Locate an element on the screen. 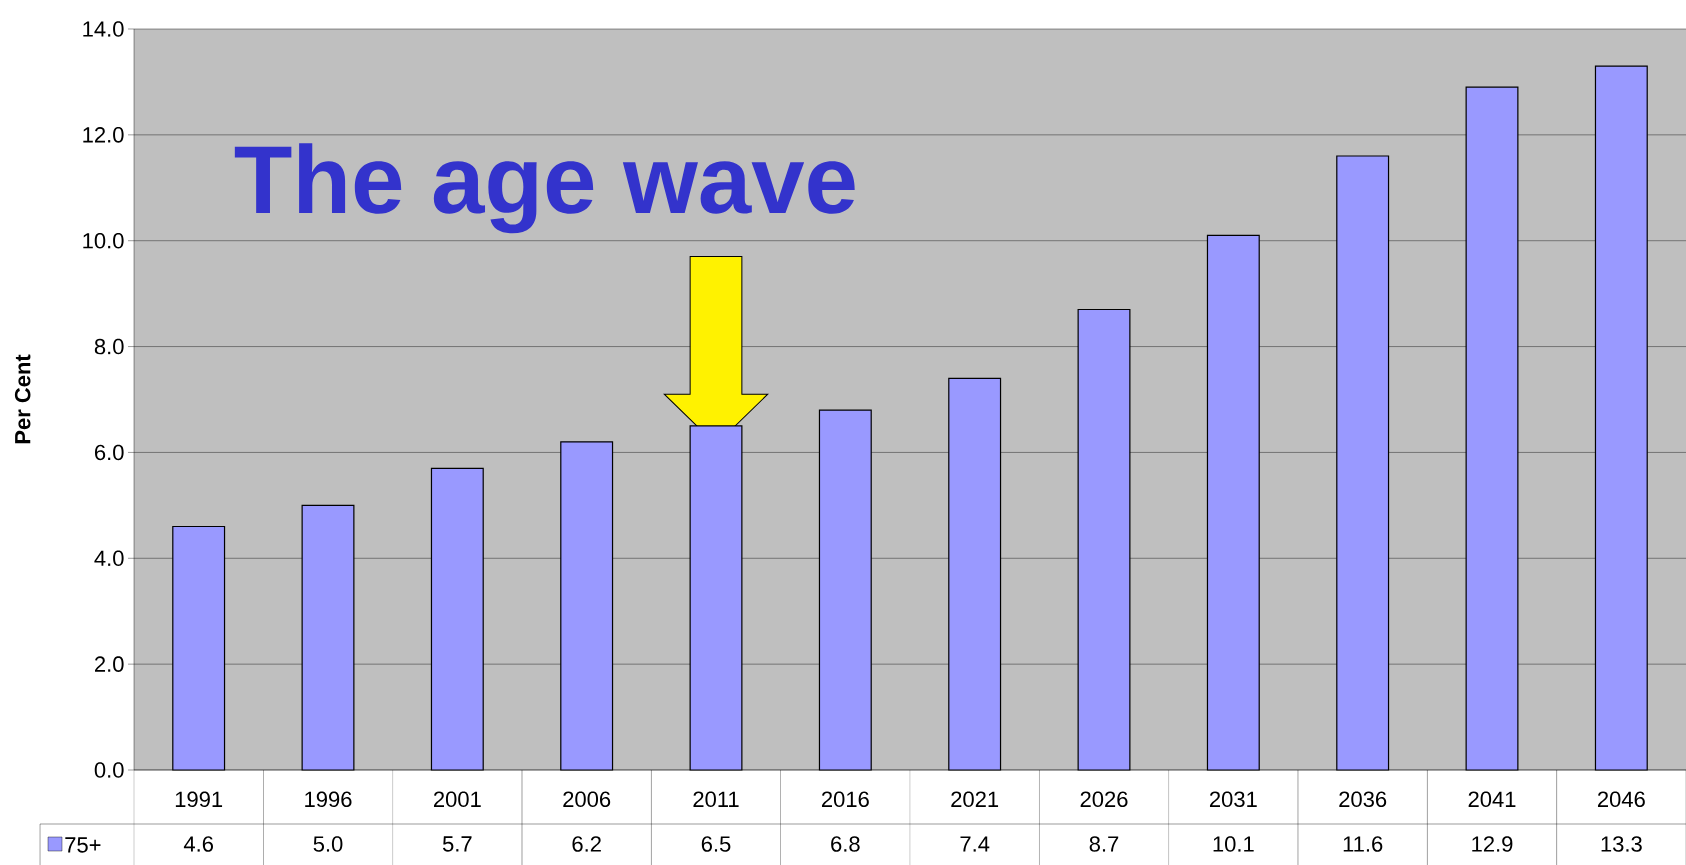  y-tick-label: 0.0 is located at coordinates (109, 770).